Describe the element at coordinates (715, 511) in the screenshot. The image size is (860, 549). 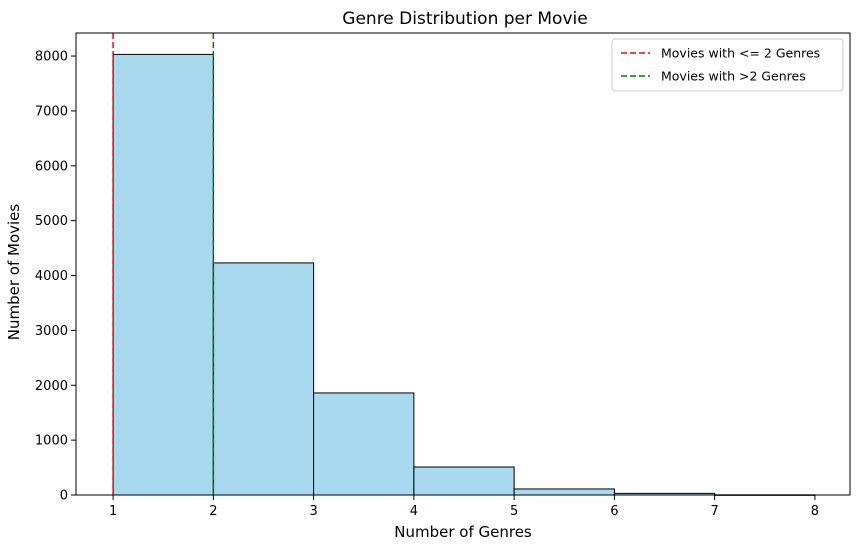
I see `x-tick-label: 7` at that location.